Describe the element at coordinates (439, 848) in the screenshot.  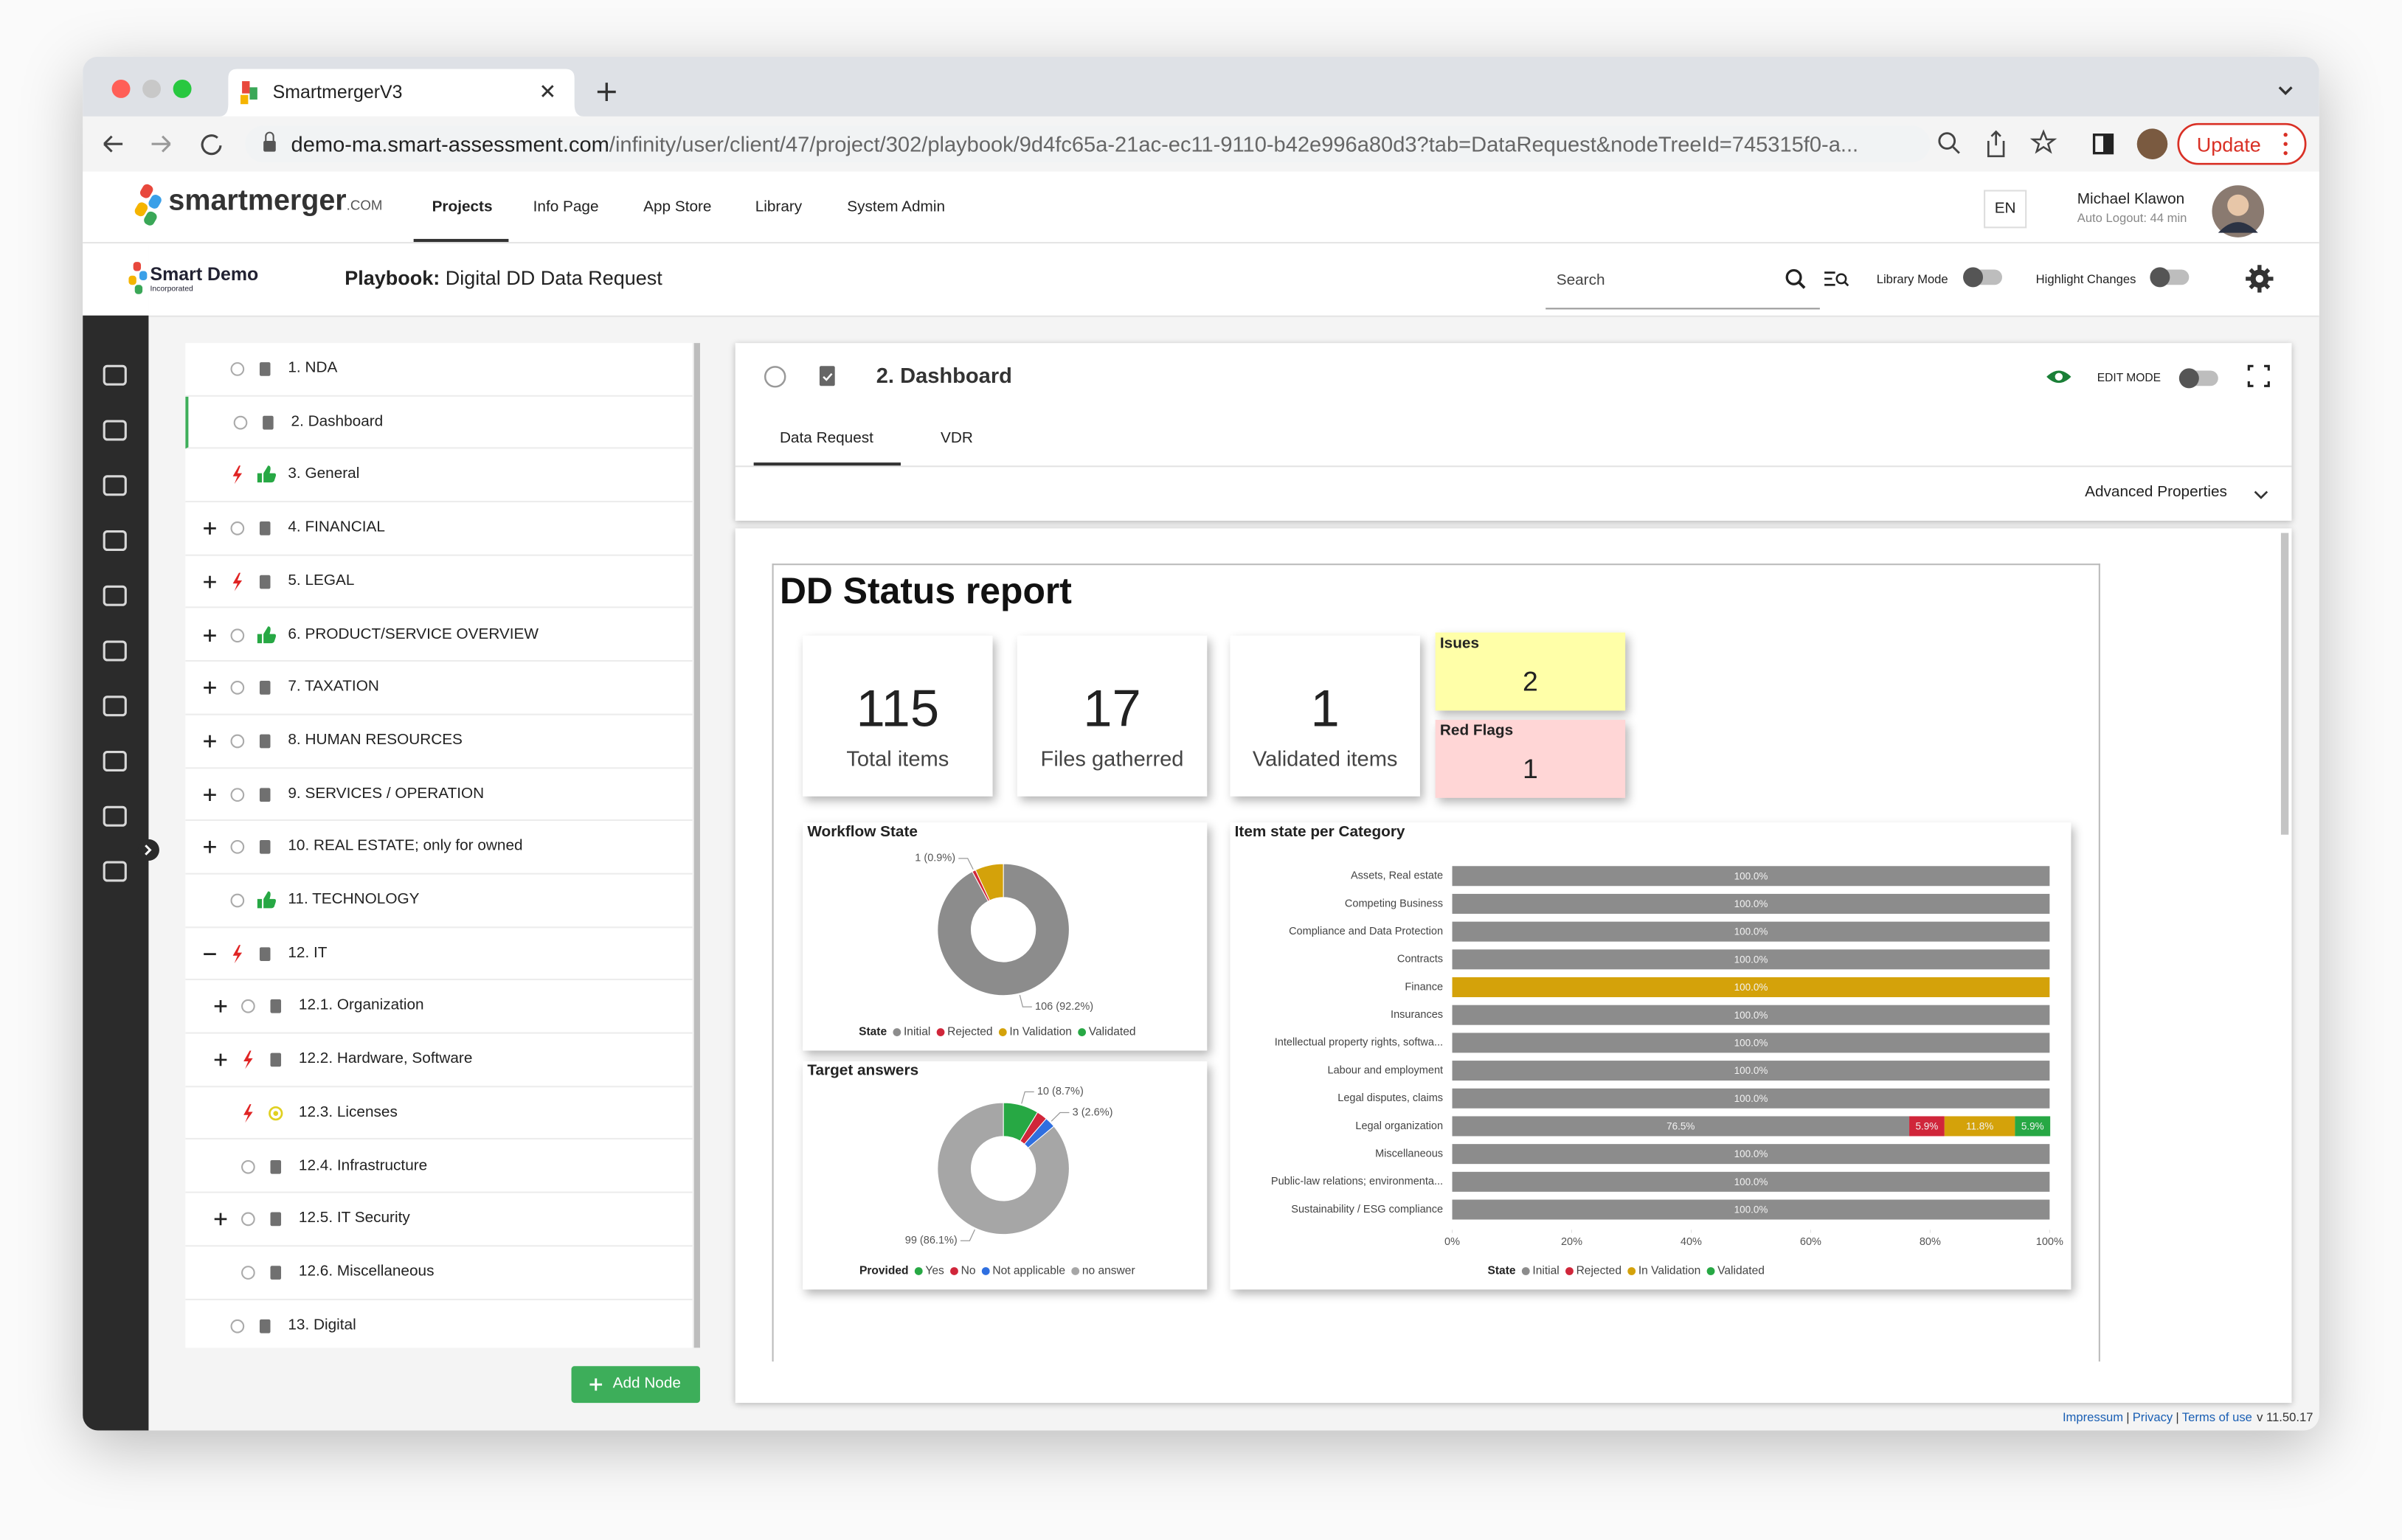
I see `tree-row: 10. REAL ESTATE; only for owned` at that location.